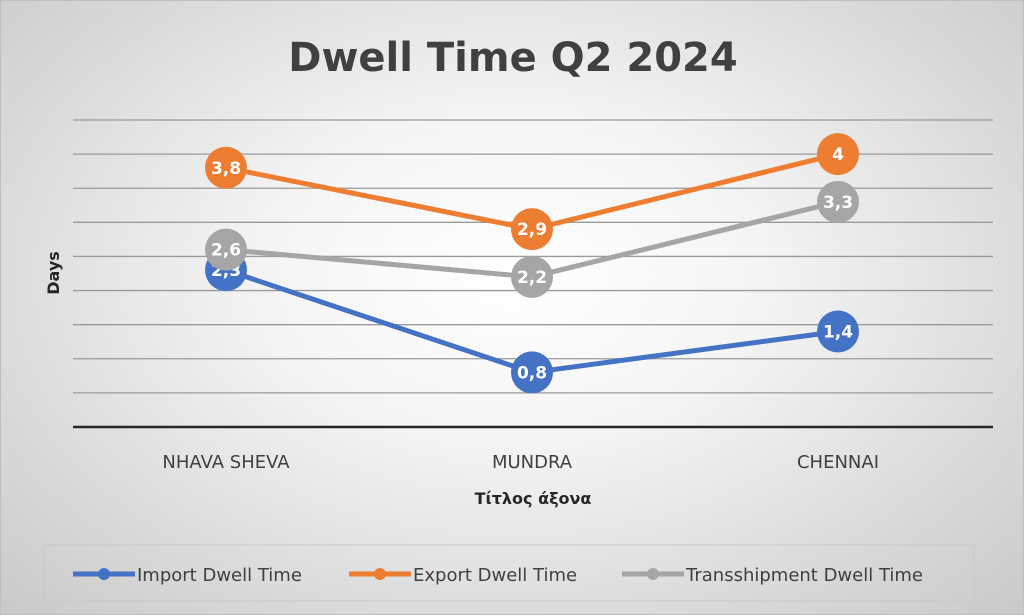  What do you see at coordinates (533, 498) in the screenshot?
I see `x-axis-title: Τίτλος άξονα` at bounding box center [533, 498].